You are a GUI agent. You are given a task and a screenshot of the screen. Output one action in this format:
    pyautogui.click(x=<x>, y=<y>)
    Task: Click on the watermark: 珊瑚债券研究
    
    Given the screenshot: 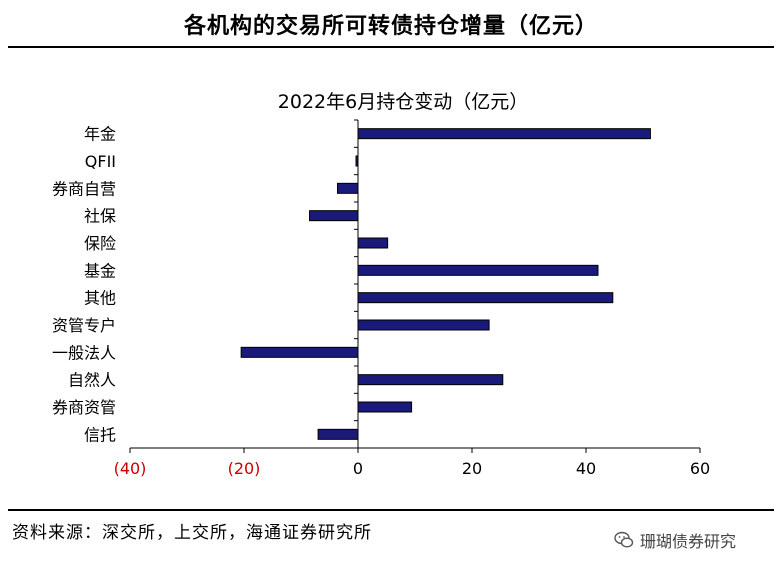 What is the action you would take?
    pyautogui.click(x=675, y=540)
    